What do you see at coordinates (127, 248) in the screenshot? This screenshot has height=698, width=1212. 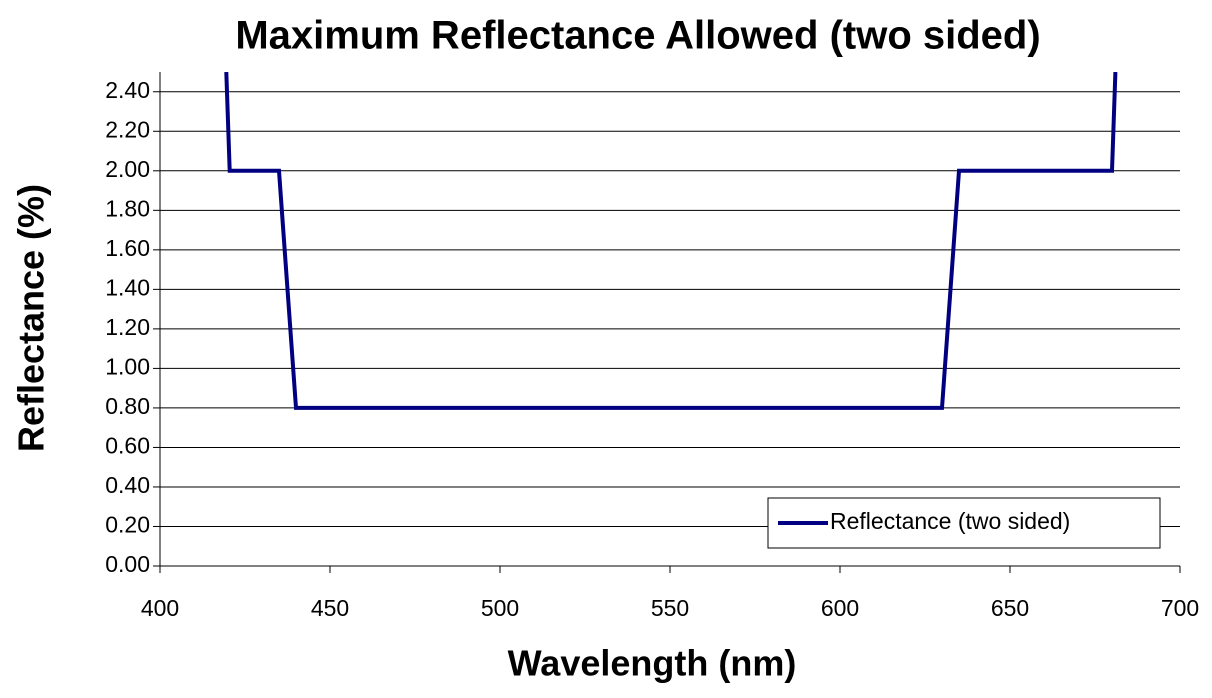 I see `y-tick-label: 1.60` at bounding box center [127, 248].